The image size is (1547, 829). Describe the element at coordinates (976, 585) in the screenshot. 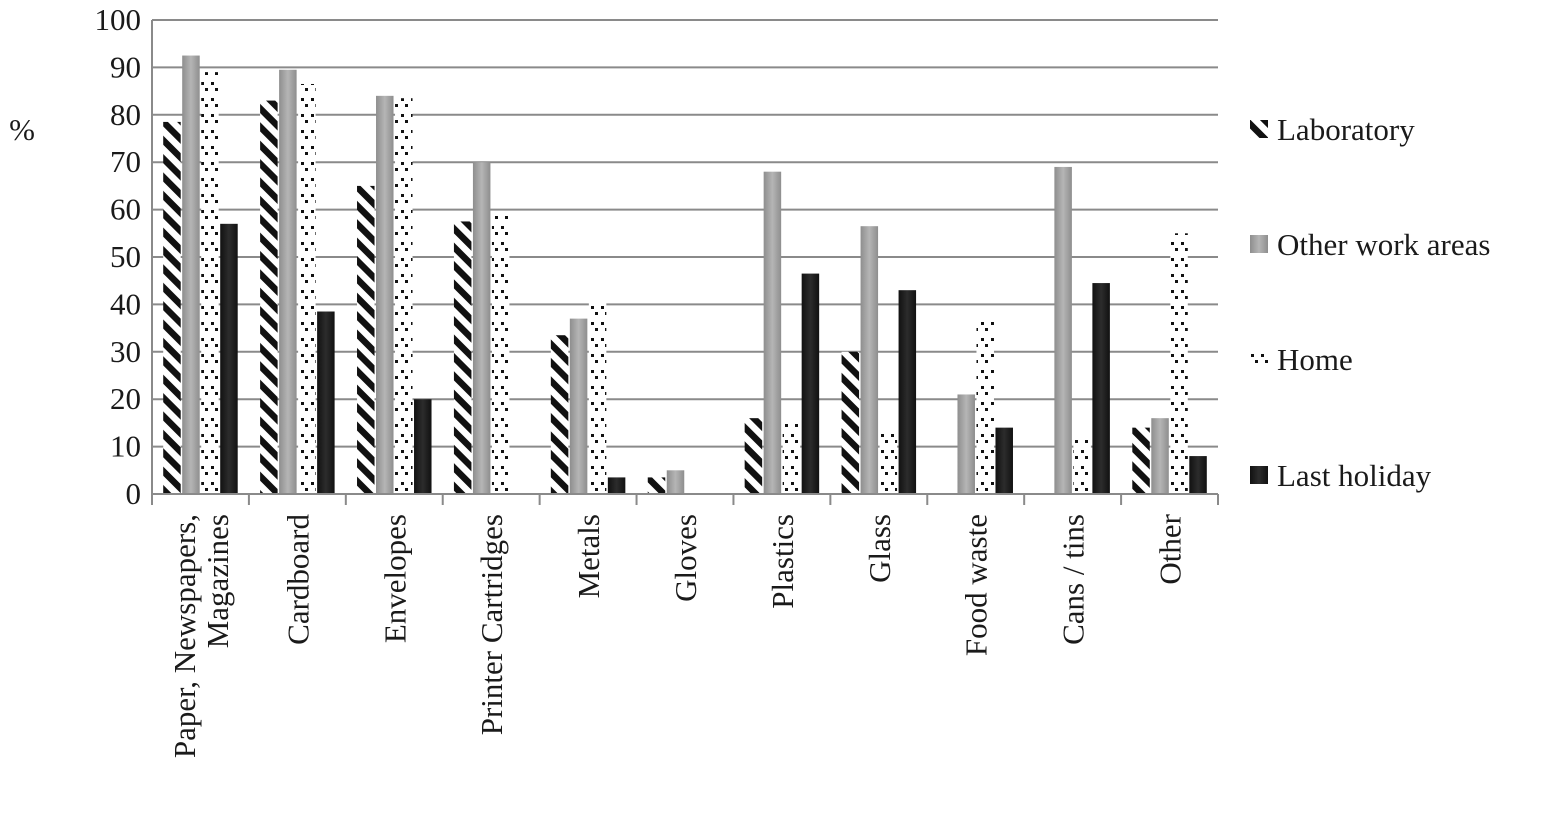

I see `x-category-label: Food waste` at that location.